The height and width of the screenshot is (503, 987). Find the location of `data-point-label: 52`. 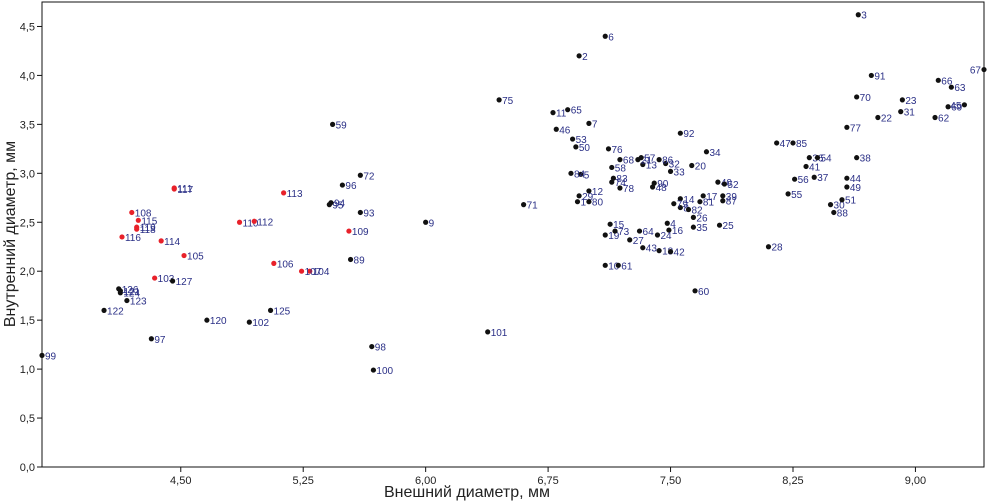

data-point-label: 52 is located at coordinates (733, 185).